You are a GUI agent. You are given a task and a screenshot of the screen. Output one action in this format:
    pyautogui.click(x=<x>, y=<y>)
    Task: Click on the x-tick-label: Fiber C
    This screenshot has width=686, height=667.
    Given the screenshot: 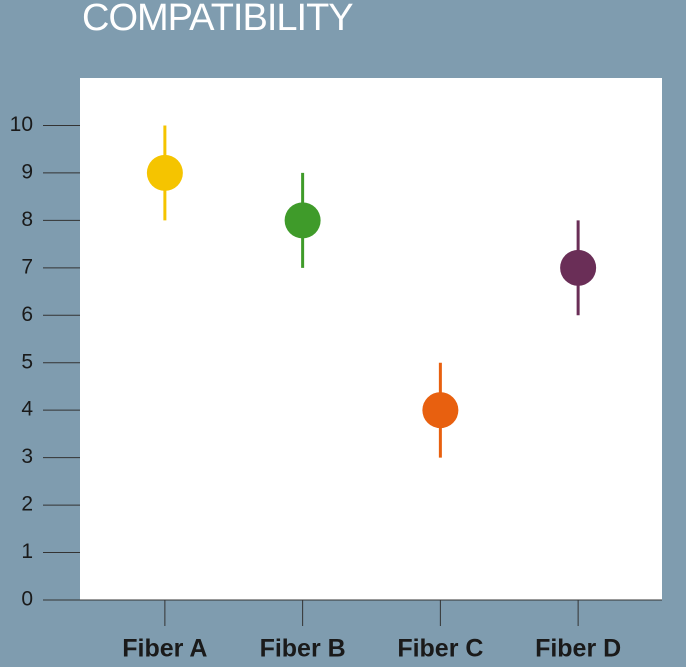 What is the action you would take?
    pyautogui.click(x=440, y=649)
    